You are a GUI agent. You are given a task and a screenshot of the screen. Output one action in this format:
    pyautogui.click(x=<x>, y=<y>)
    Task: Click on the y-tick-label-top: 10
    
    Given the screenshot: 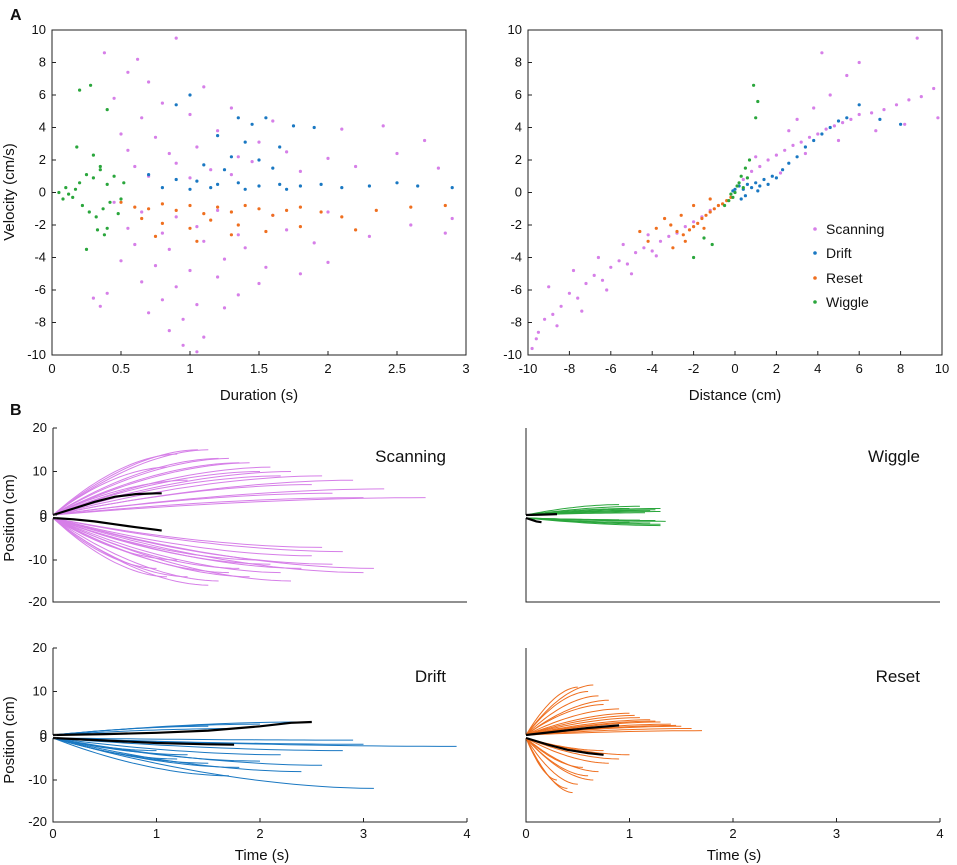 What is the action you would take?
    pyautogui.click(x=40, y=471)
    